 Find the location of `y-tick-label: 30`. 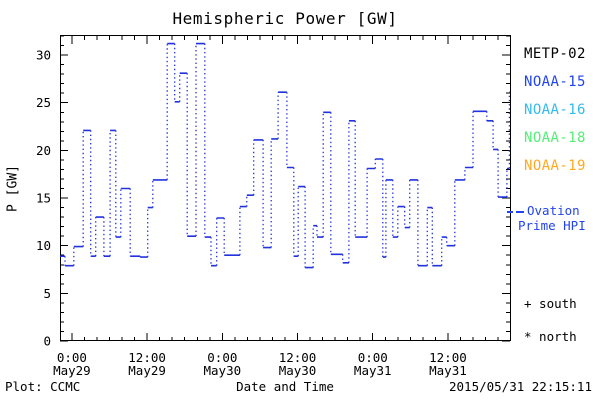

y-tick-label: 30 is located at coordinates (43, 55).